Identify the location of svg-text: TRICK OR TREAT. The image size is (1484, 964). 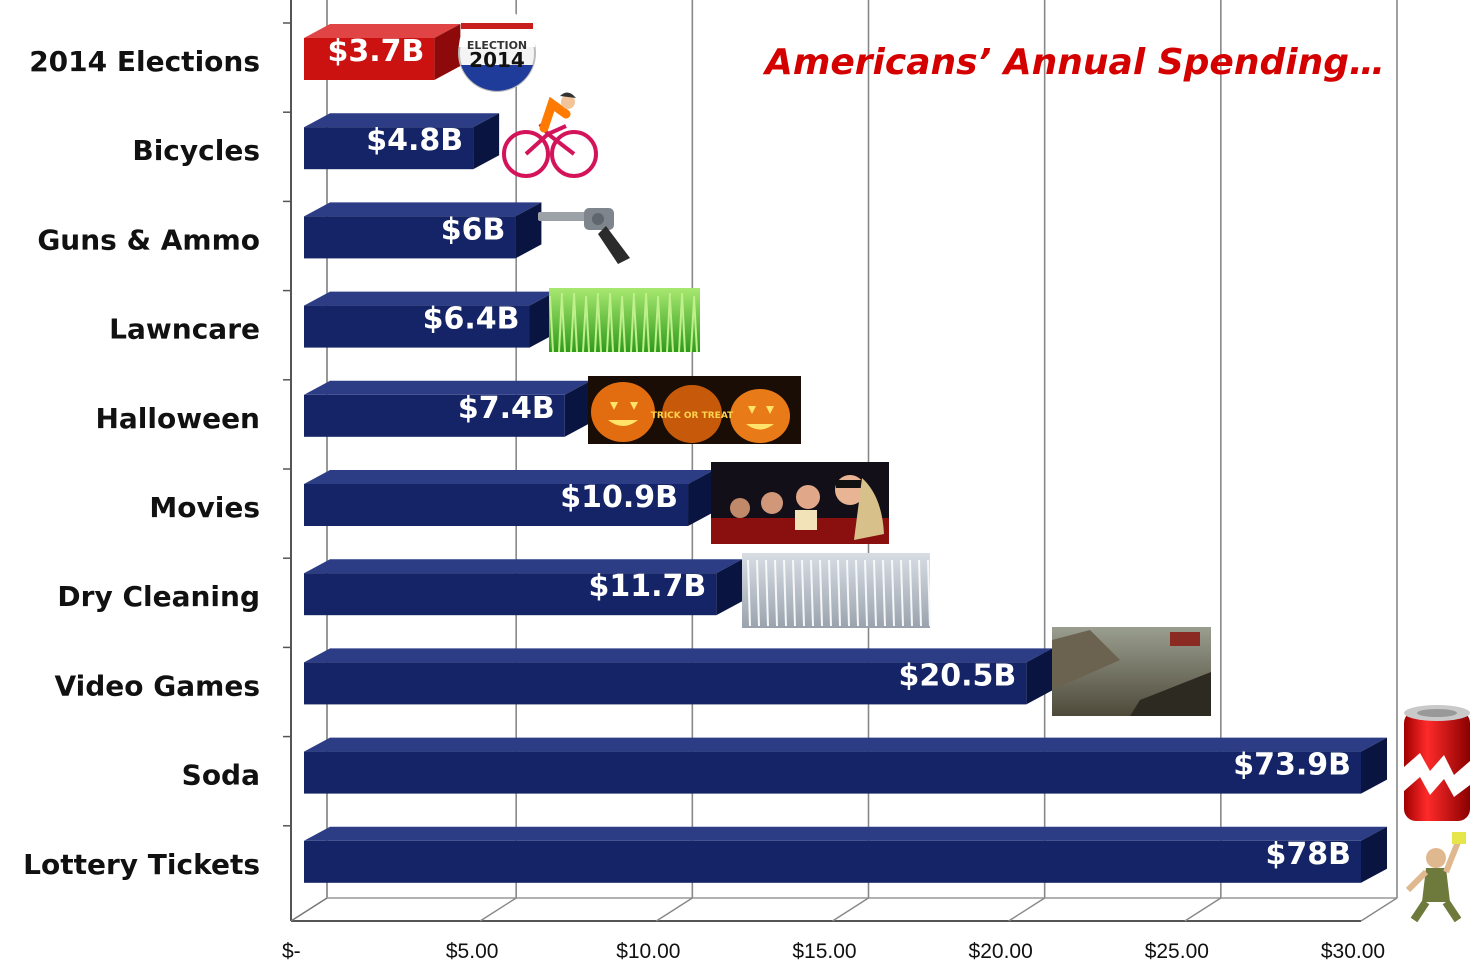
(692, 416).